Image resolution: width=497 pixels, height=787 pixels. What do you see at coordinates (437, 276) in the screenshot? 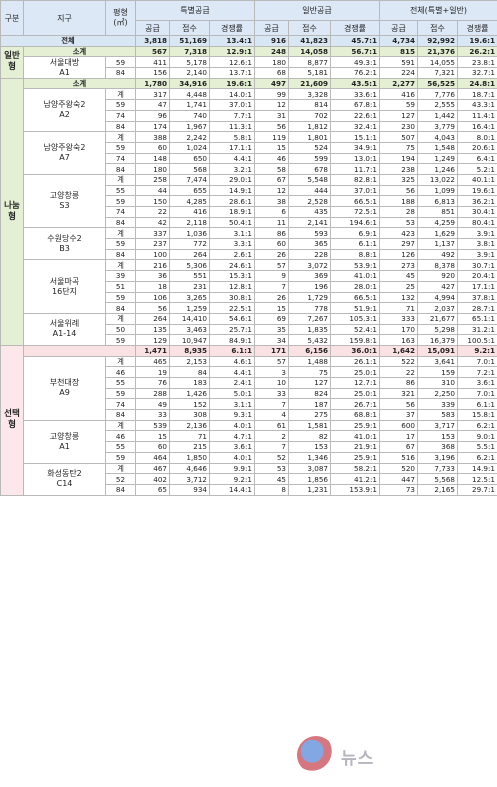
I see `row-all-apply: 920` at bounding box center [437, 276].